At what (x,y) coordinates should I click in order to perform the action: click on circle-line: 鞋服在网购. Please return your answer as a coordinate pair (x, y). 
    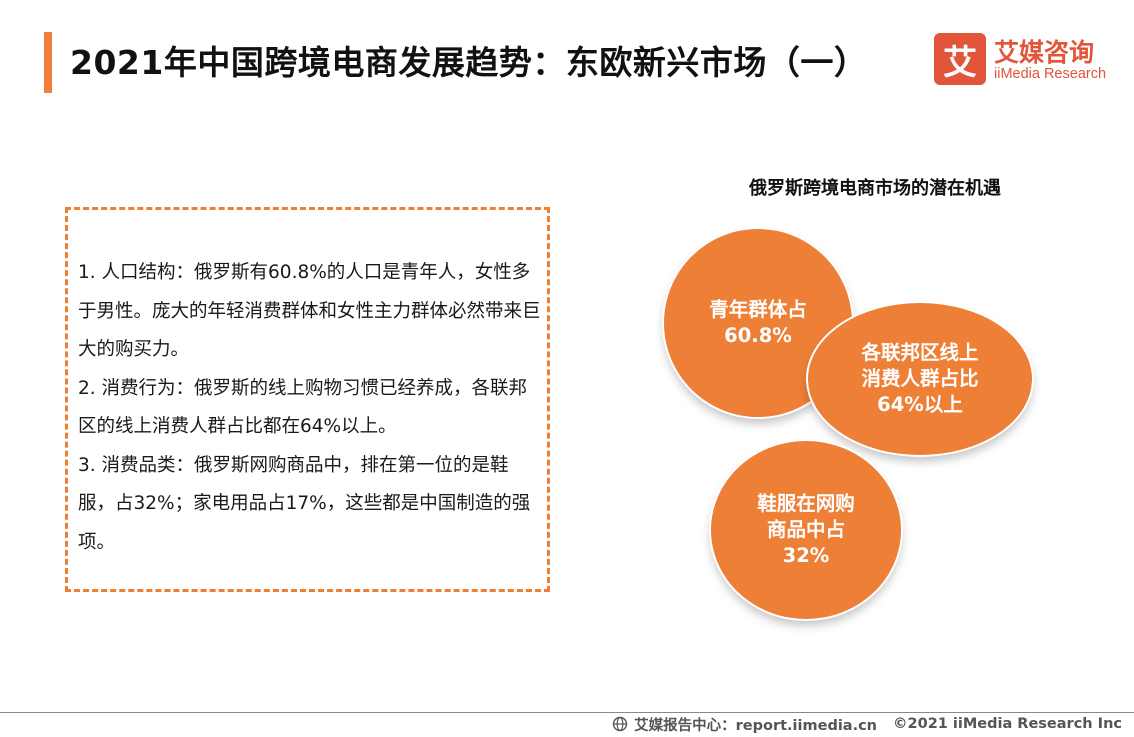
    Looking at the image, I should click on (806, 503).